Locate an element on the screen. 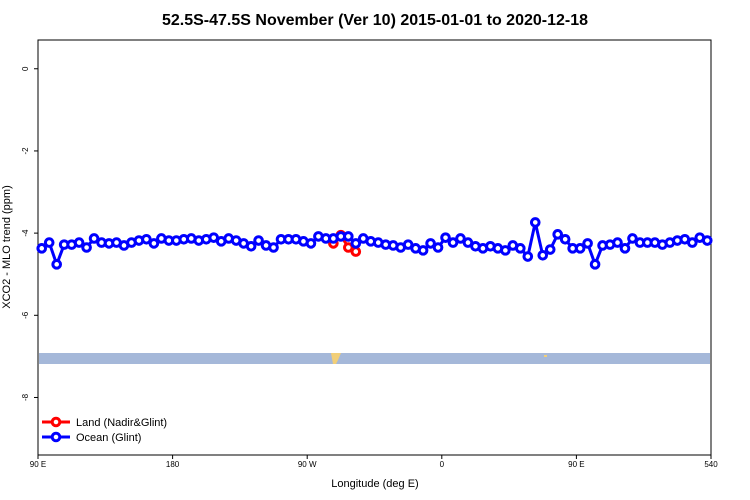 The height and width of the screenshot is (500, 750). y-tick-label: -4 is located at coordinates (25, 233).